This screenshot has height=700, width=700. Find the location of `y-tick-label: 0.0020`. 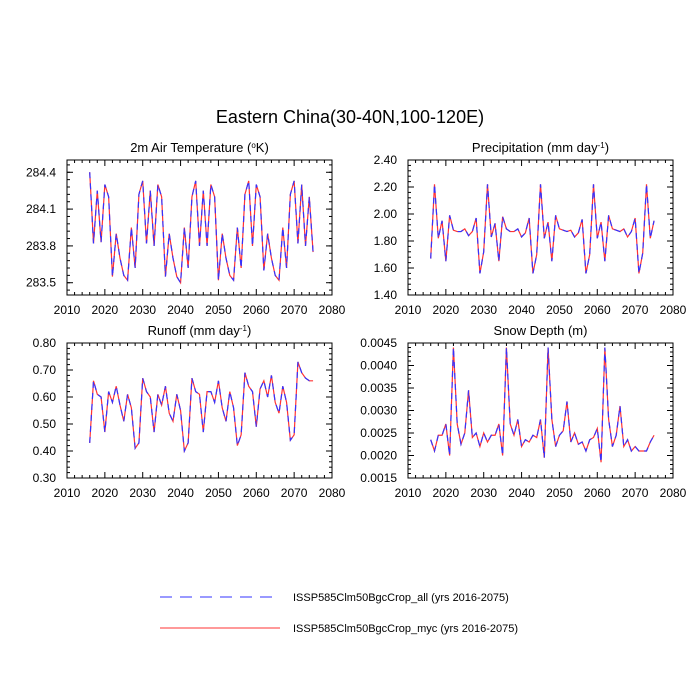

y-tick-label: 0.0020 is located at coordinates (378, 456).